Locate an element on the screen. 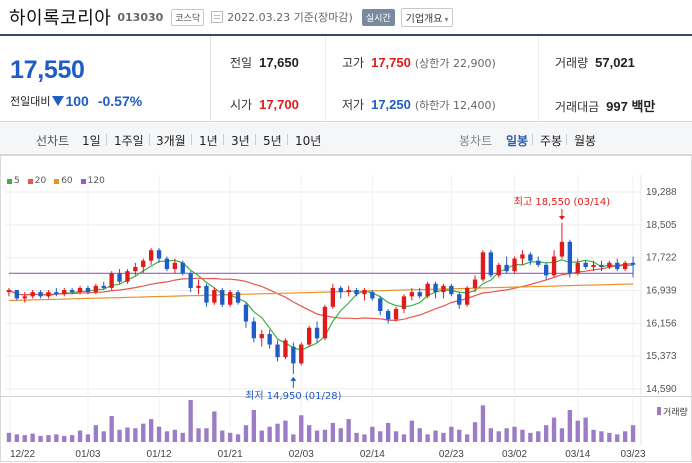  tab-candle-weekly: 주봉 is located at coordinates (551, 141).